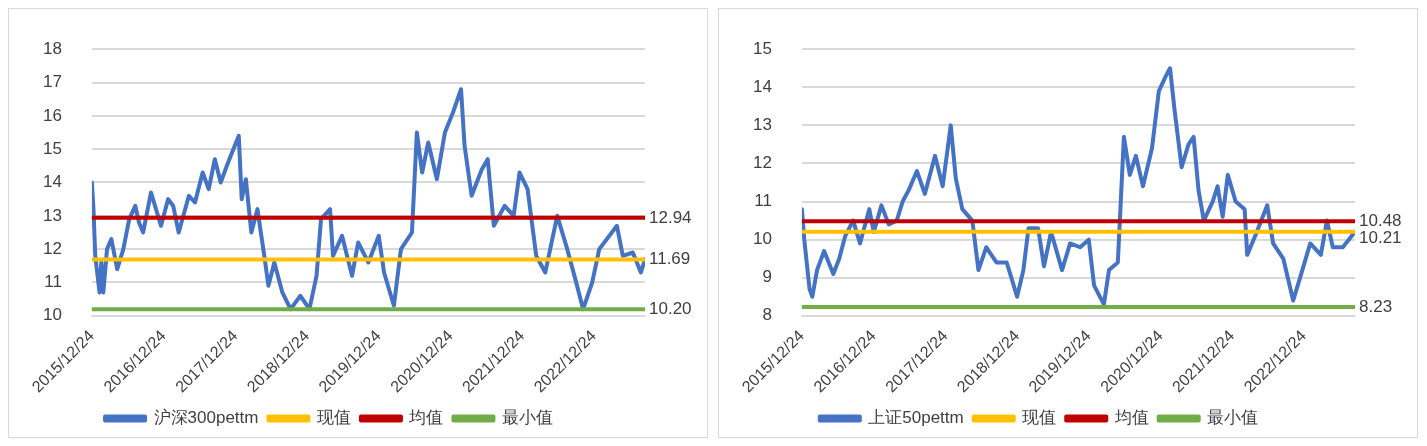 This screenshot has width=1427, height=446. I want to click on y-tick-label: 17, so click(52, 82).